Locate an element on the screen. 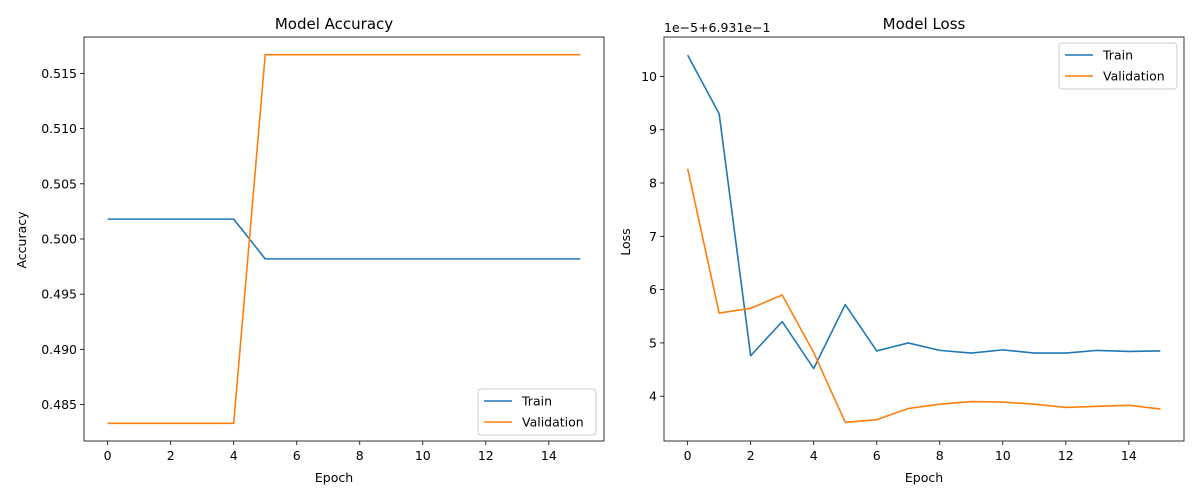  accuracy-x-axis-label: Epoch is located at coordinates (334, 477).